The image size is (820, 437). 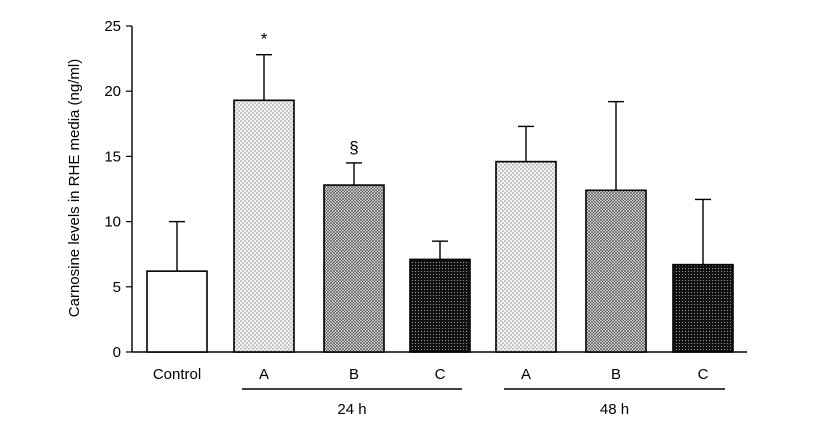 I want to click on x-category-label-0: Control, so click(x=177, y=374).